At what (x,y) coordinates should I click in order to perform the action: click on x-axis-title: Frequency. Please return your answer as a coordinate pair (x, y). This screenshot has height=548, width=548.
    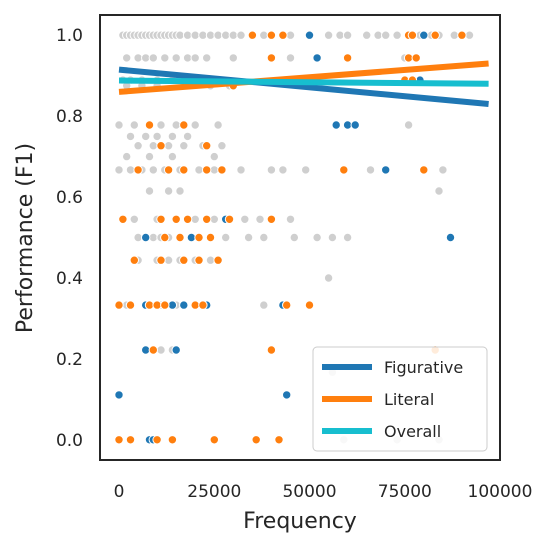
    Looking at the image, I should click on (300, 521).